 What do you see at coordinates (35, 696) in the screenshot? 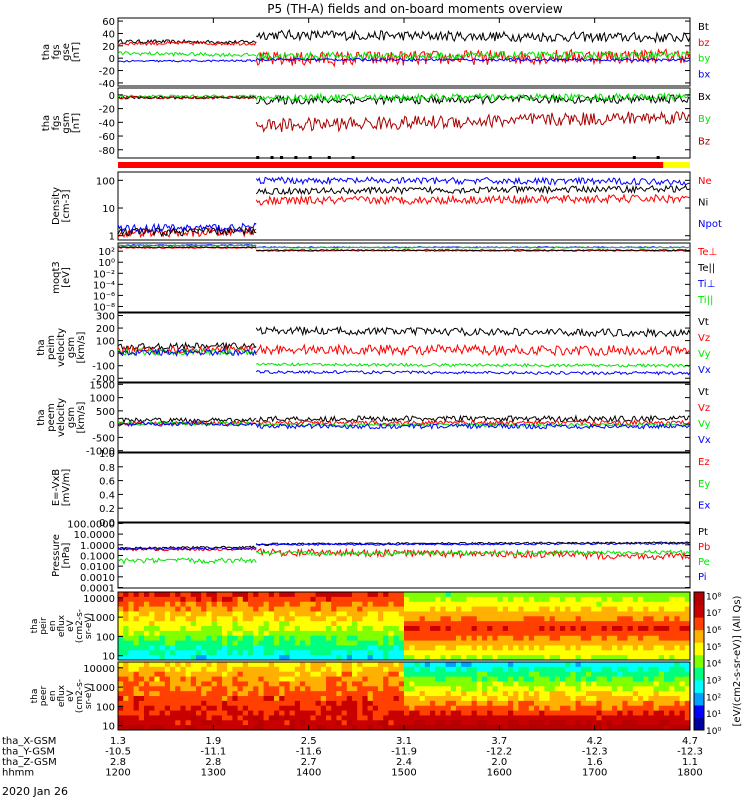
I see `y-axis-label: tha` at bounding box center [35, 696].